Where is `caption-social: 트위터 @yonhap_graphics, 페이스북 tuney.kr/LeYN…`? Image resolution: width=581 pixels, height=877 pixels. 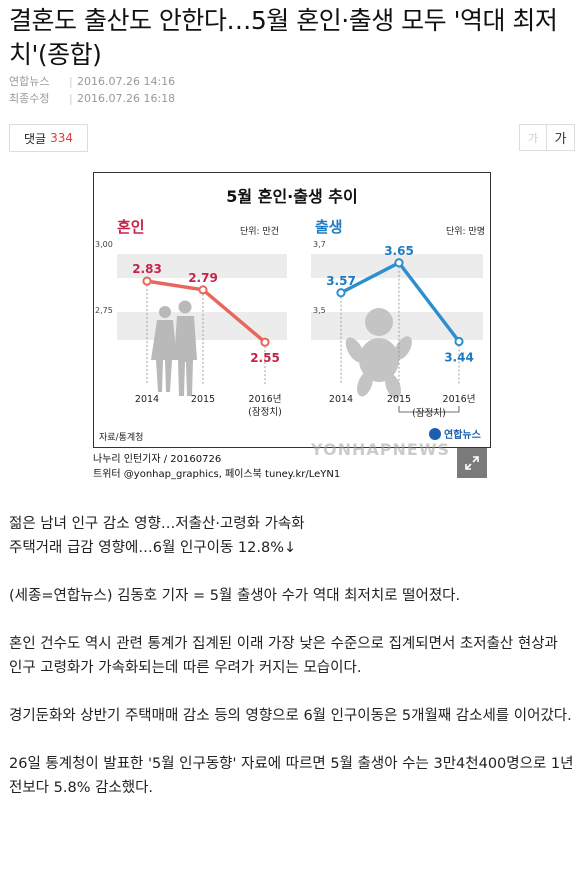 caption-social: 트위터 @yonhap_graphics, 페이스북 tuney.kr/LeYN… is located at coordinates (217, 474).